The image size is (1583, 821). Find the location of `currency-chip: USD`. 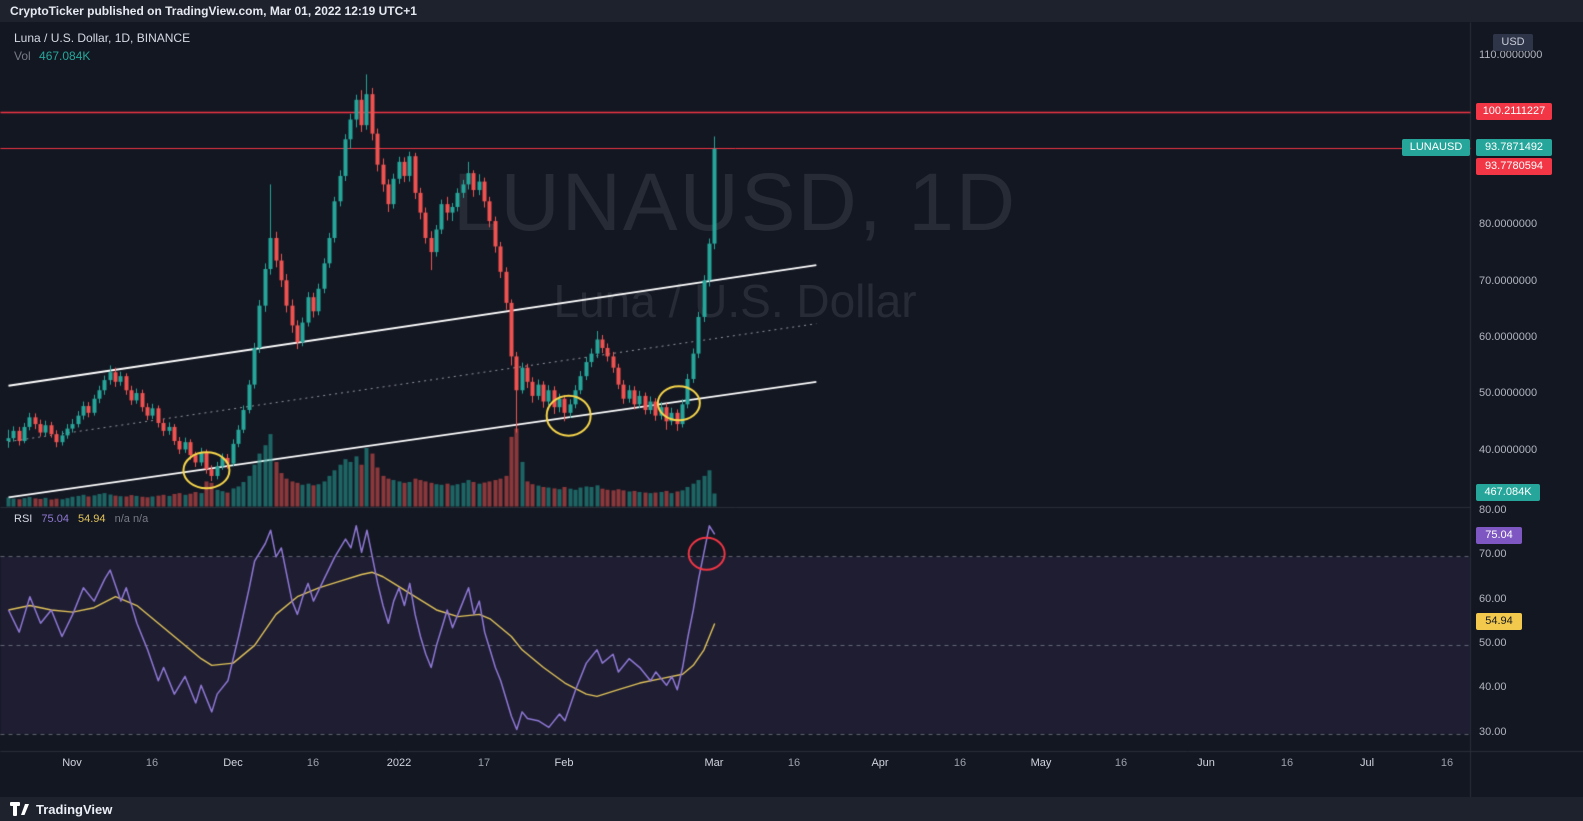

currency-chip: USD is located at coordinates (1513, 42).